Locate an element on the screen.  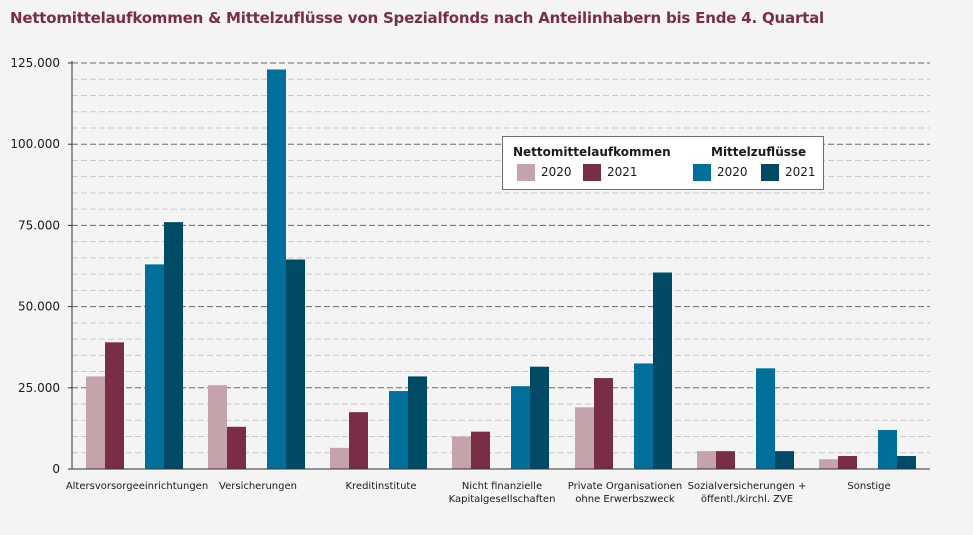
y-tick-label: 50.000 is located at coordinates (39, 307).